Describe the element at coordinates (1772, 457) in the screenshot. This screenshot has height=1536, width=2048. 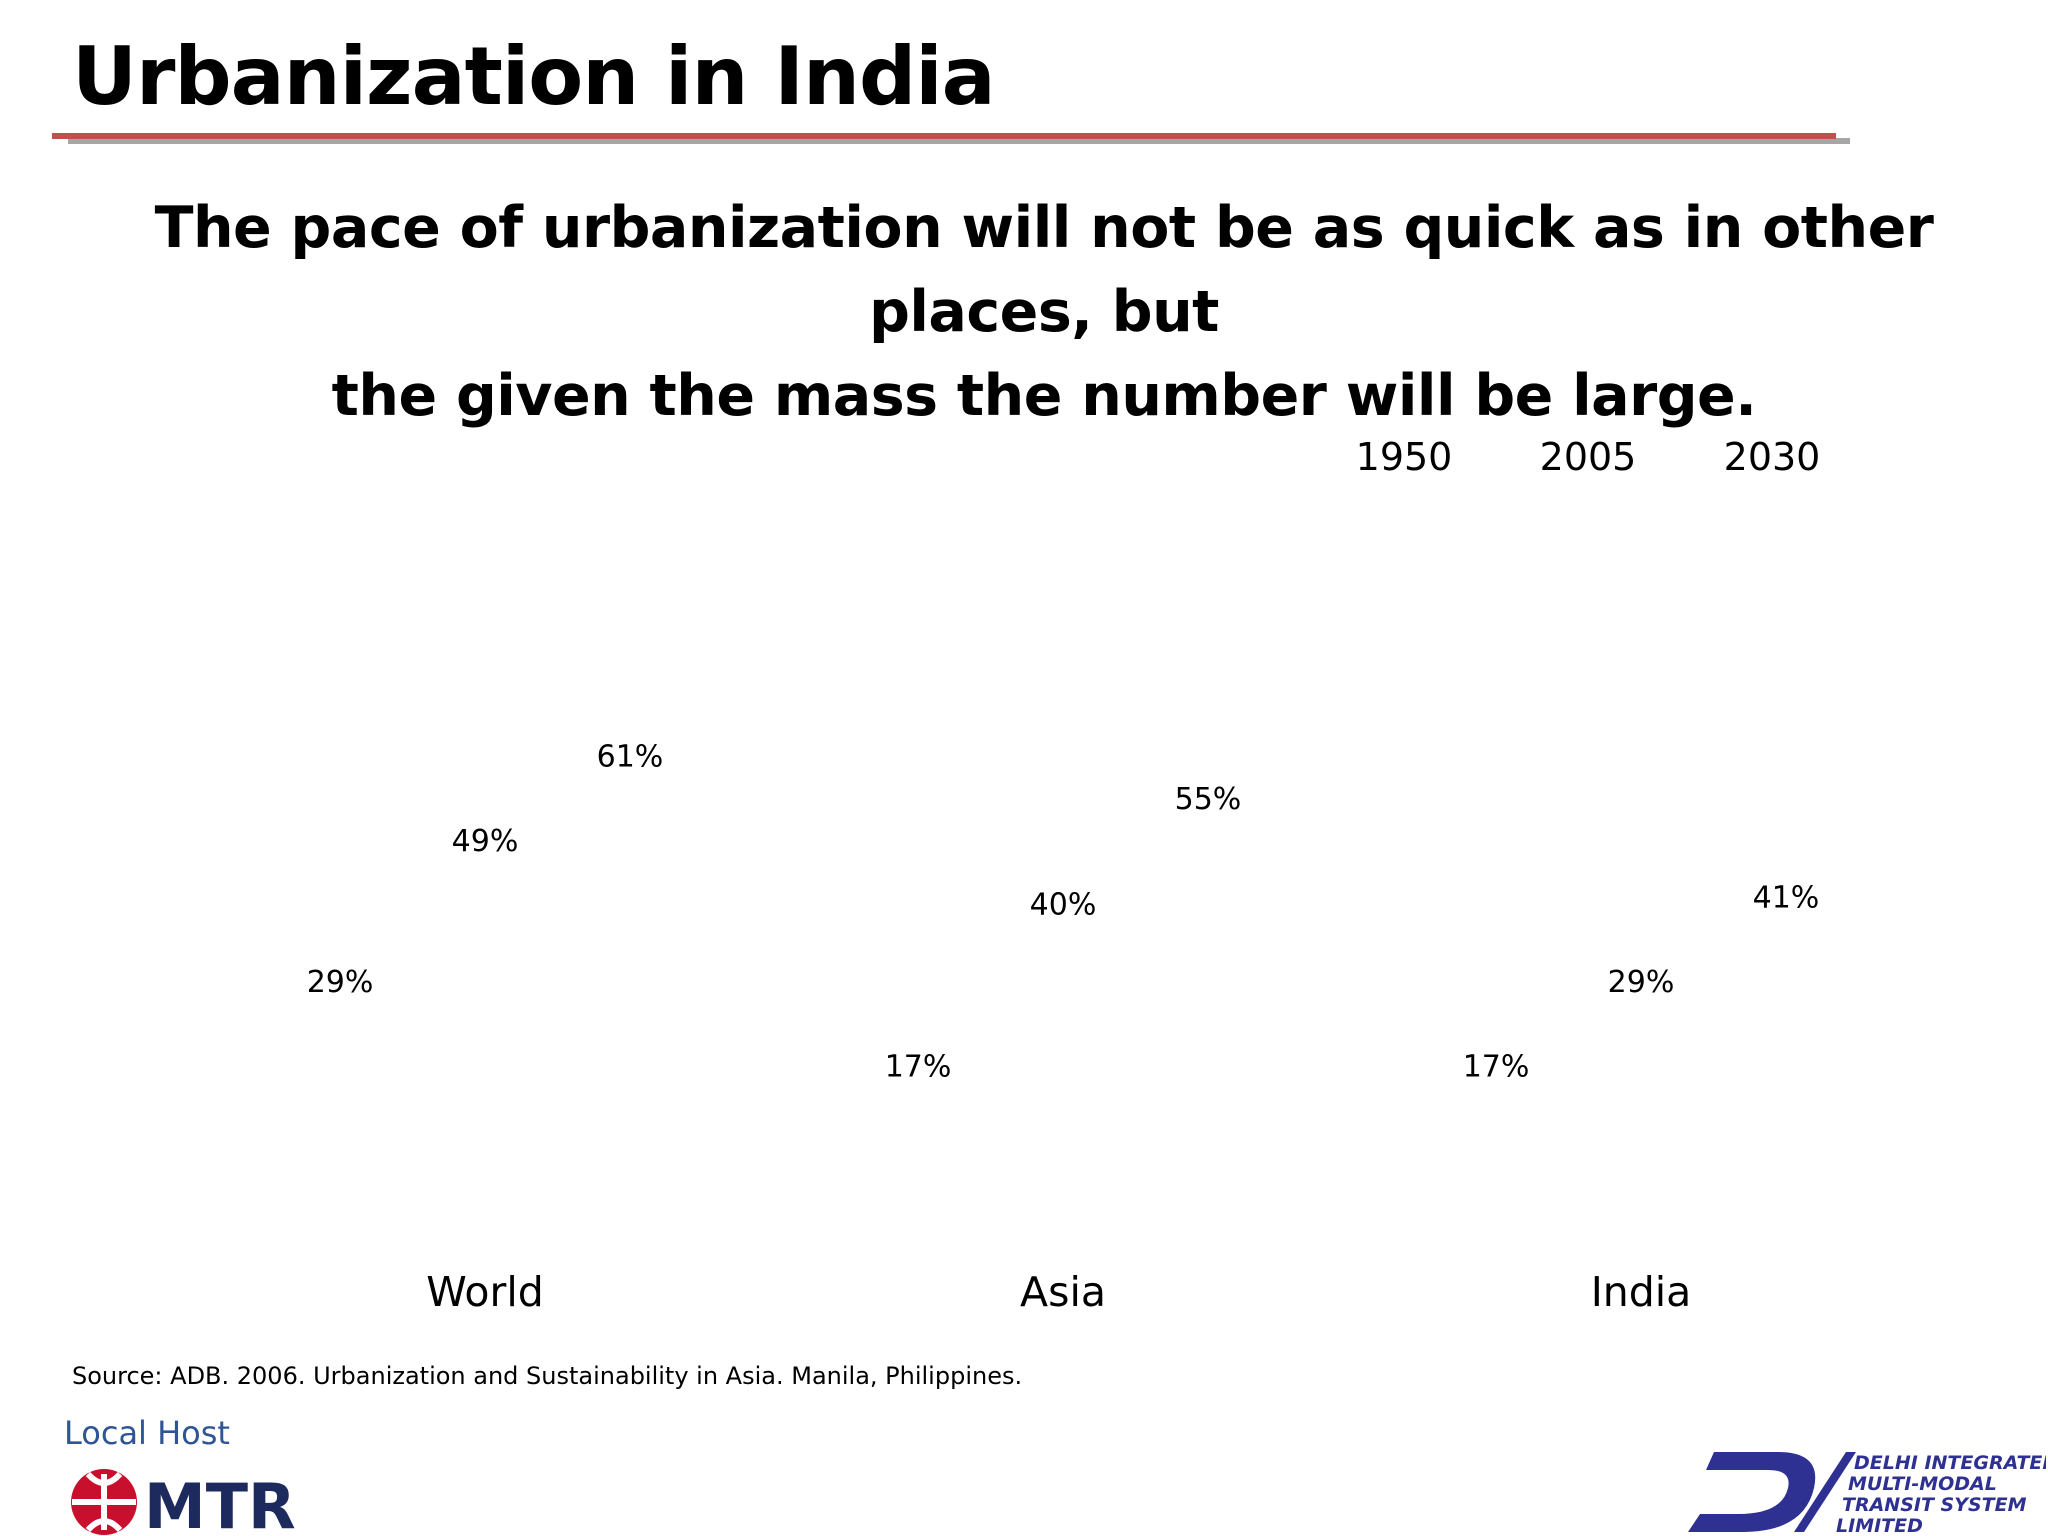
I see `legend-item: 2030` at that location.